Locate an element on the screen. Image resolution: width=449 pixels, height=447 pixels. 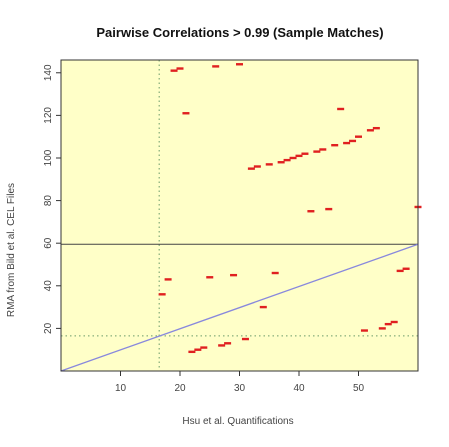
y-axis-label: RMA from Bild et al. CEL Files is located at coordinates (11, 250).